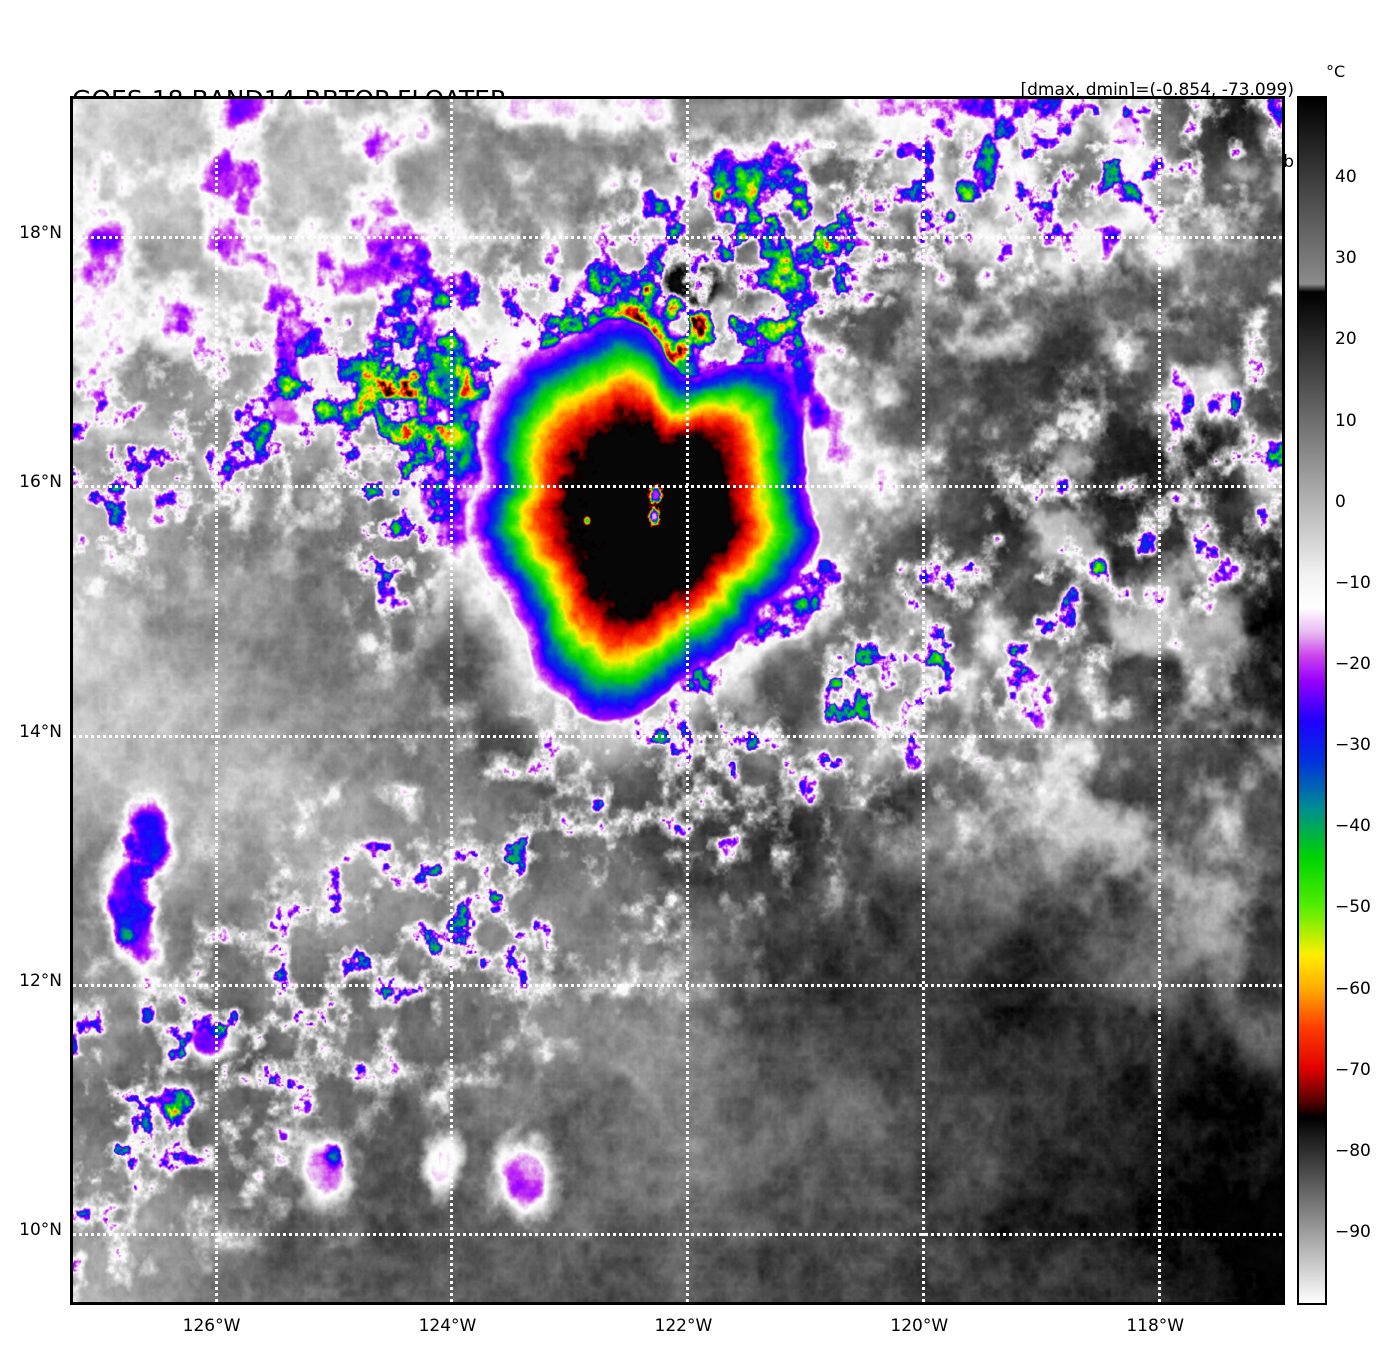  I want to click on x-tick-label: 118°W, so click(1155, 1326).